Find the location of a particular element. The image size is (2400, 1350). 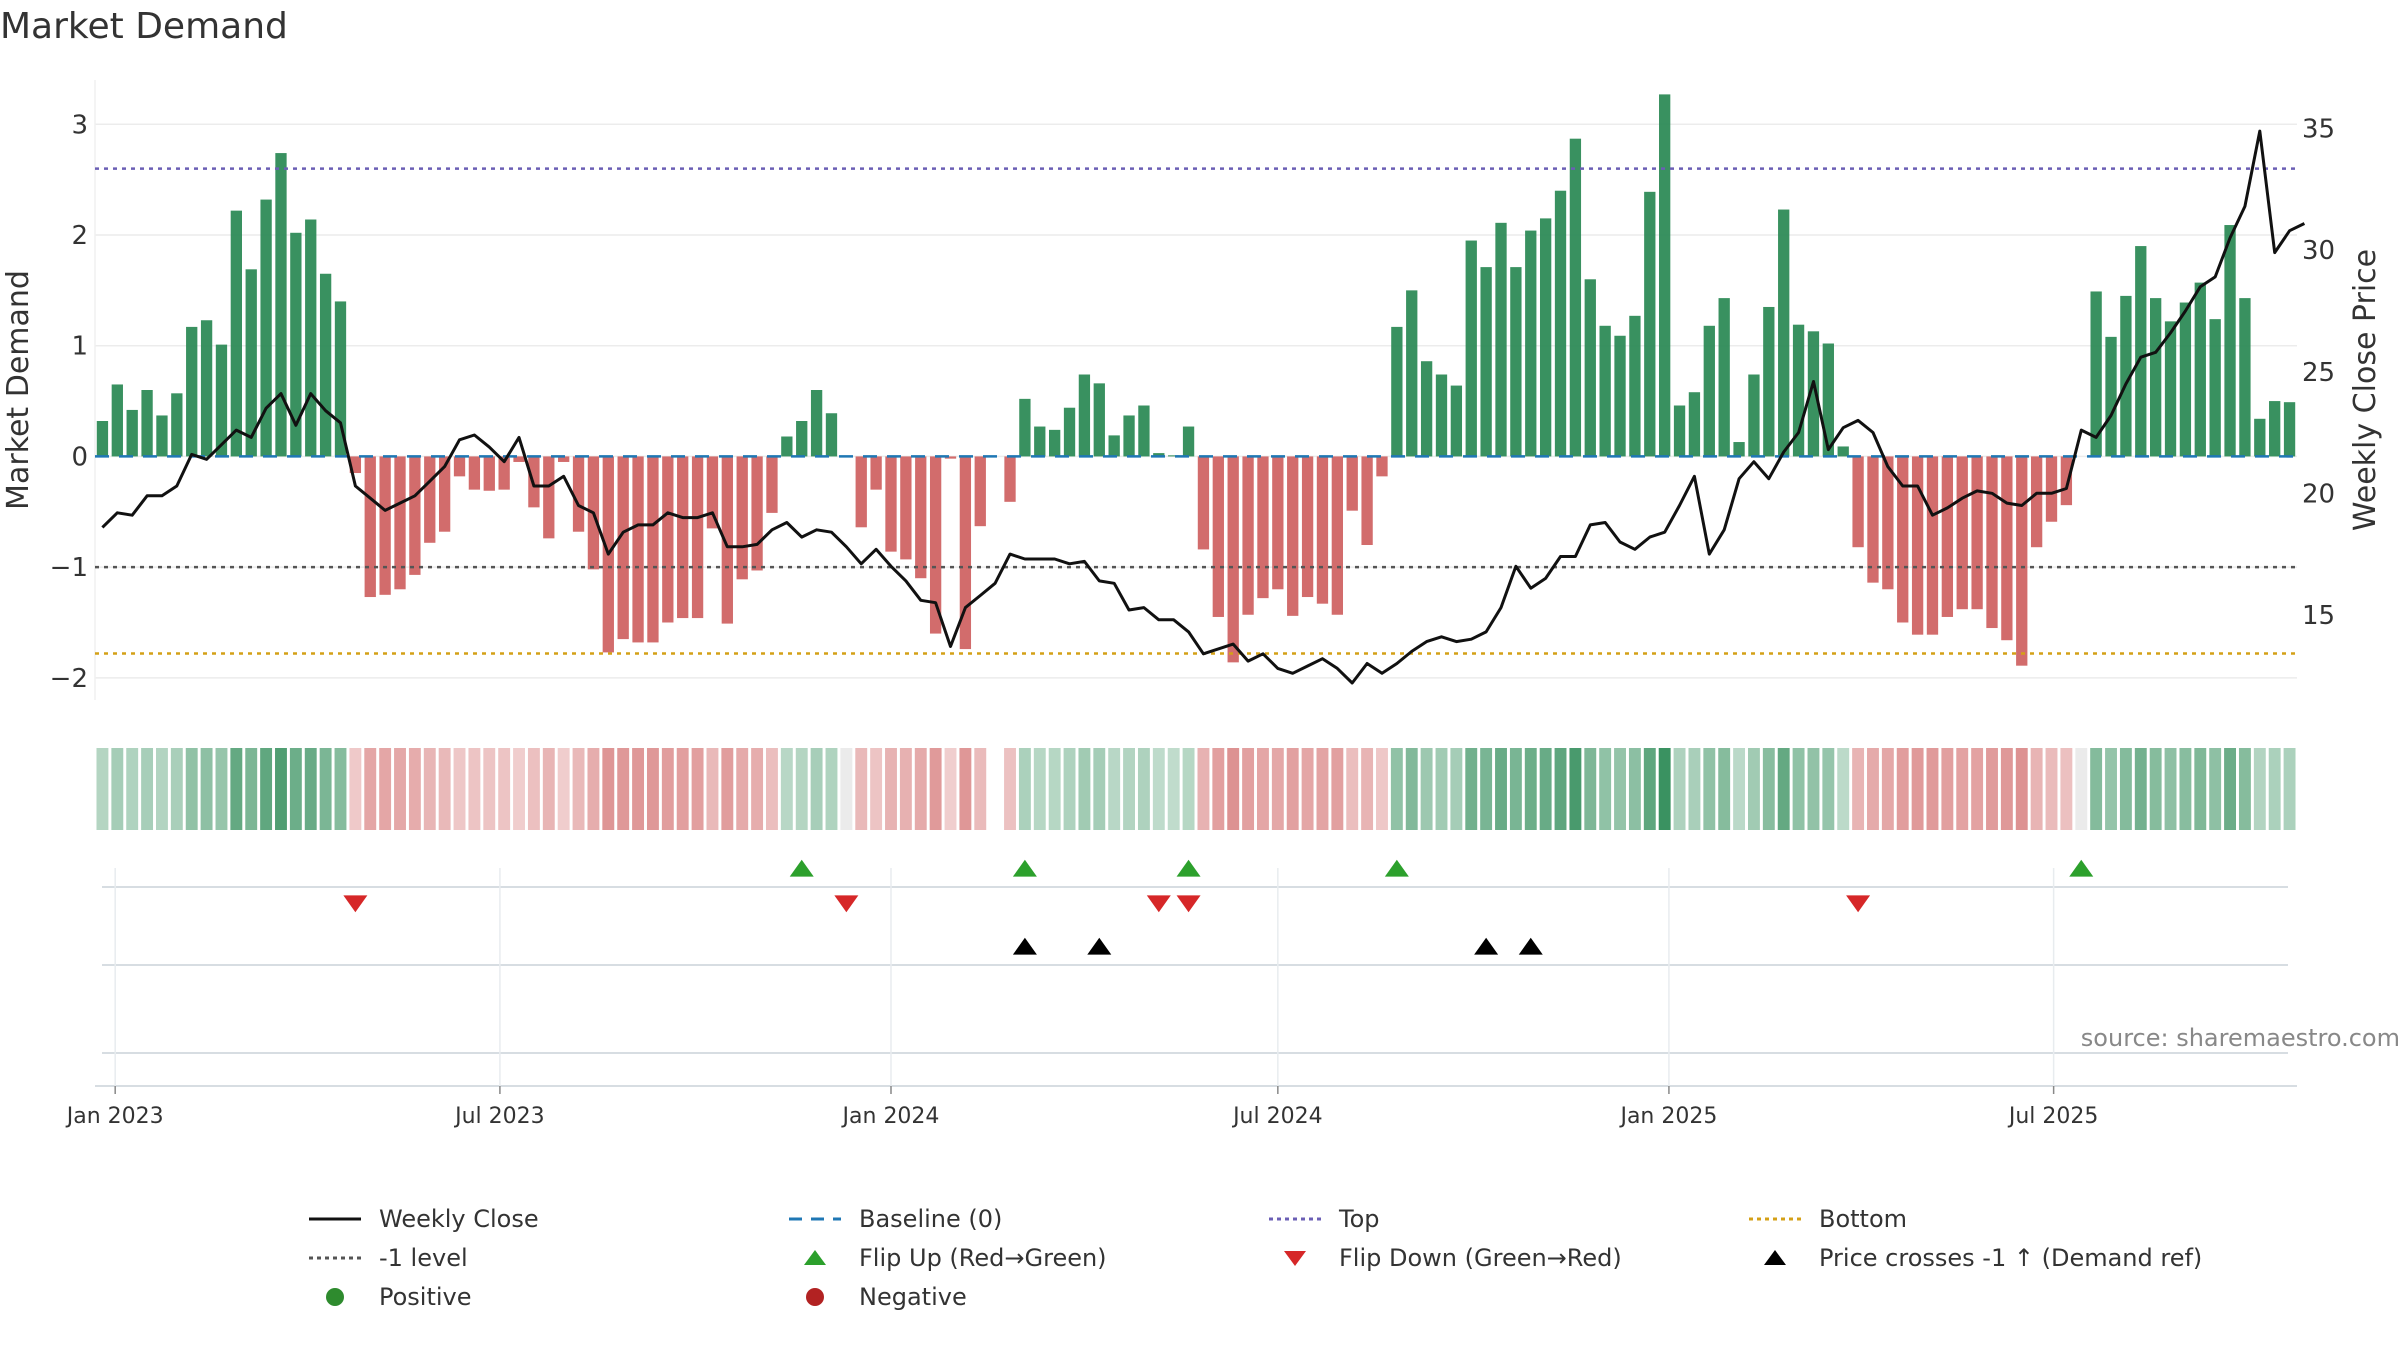

legend-symbol-dot-line is located at coordinates (1775, 1219).